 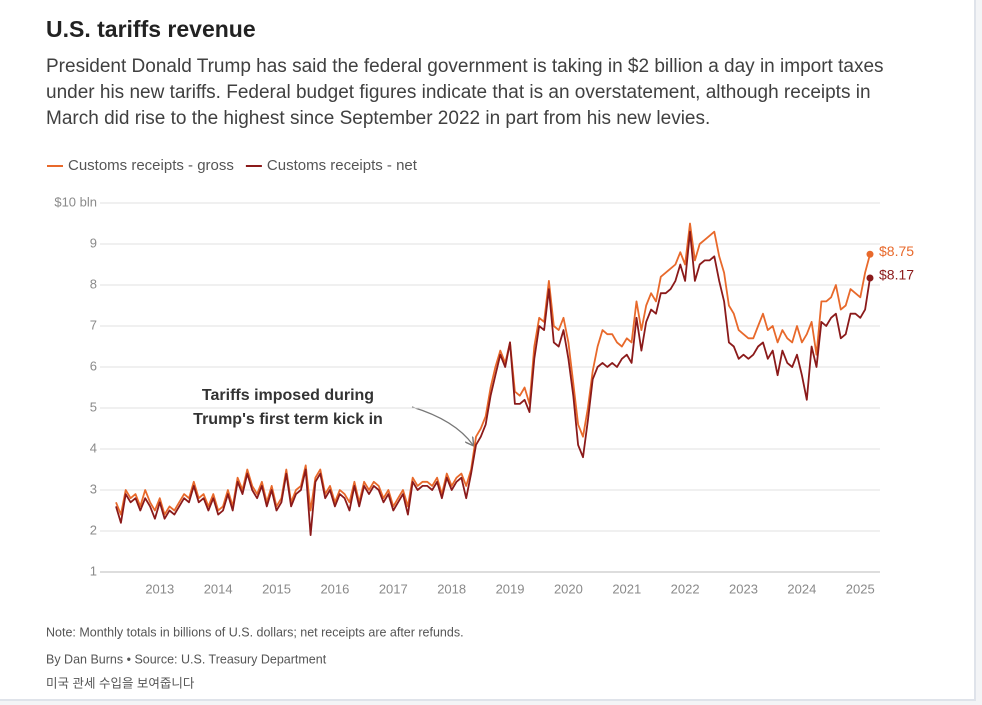 I want to click on legend-label: Customs receipts - gross, so click(x=151, y=165).